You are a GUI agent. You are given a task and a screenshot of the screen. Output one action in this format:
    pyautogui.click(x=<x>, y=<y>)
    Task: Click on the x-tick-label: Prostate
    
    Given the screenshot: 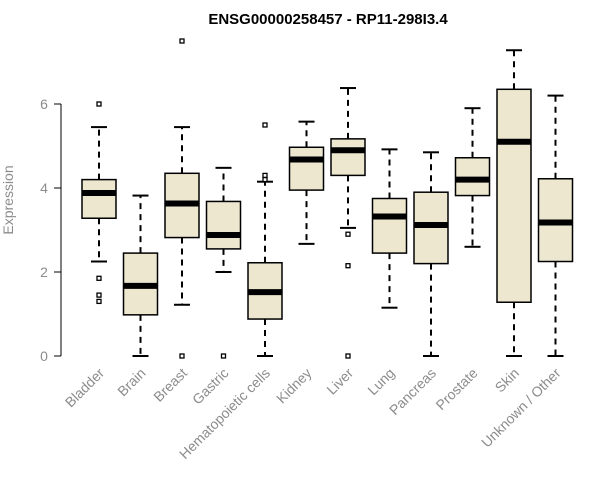 What is the action you would take?
    pyautogui.click(x=456, y=389)
    